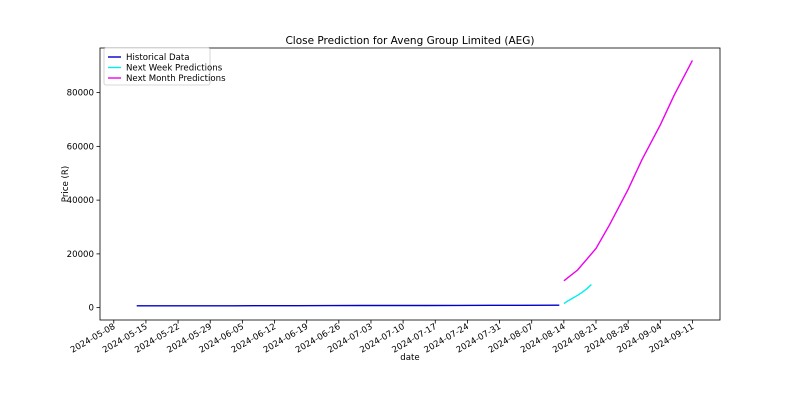 The image size is (800, 400). I want to click on series-line-historical-data, so click(348, 305).